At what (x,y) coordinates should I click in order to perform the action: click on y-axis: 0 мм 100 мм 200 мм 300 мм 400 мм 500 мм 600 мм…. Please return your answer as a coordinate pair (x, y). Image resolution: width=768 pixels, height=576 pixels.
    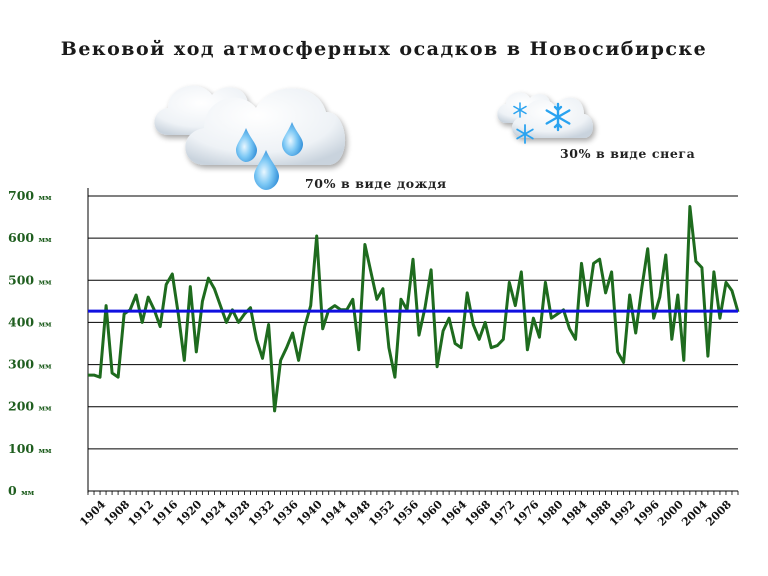
    Looking at the image, I should click on (30, 343).